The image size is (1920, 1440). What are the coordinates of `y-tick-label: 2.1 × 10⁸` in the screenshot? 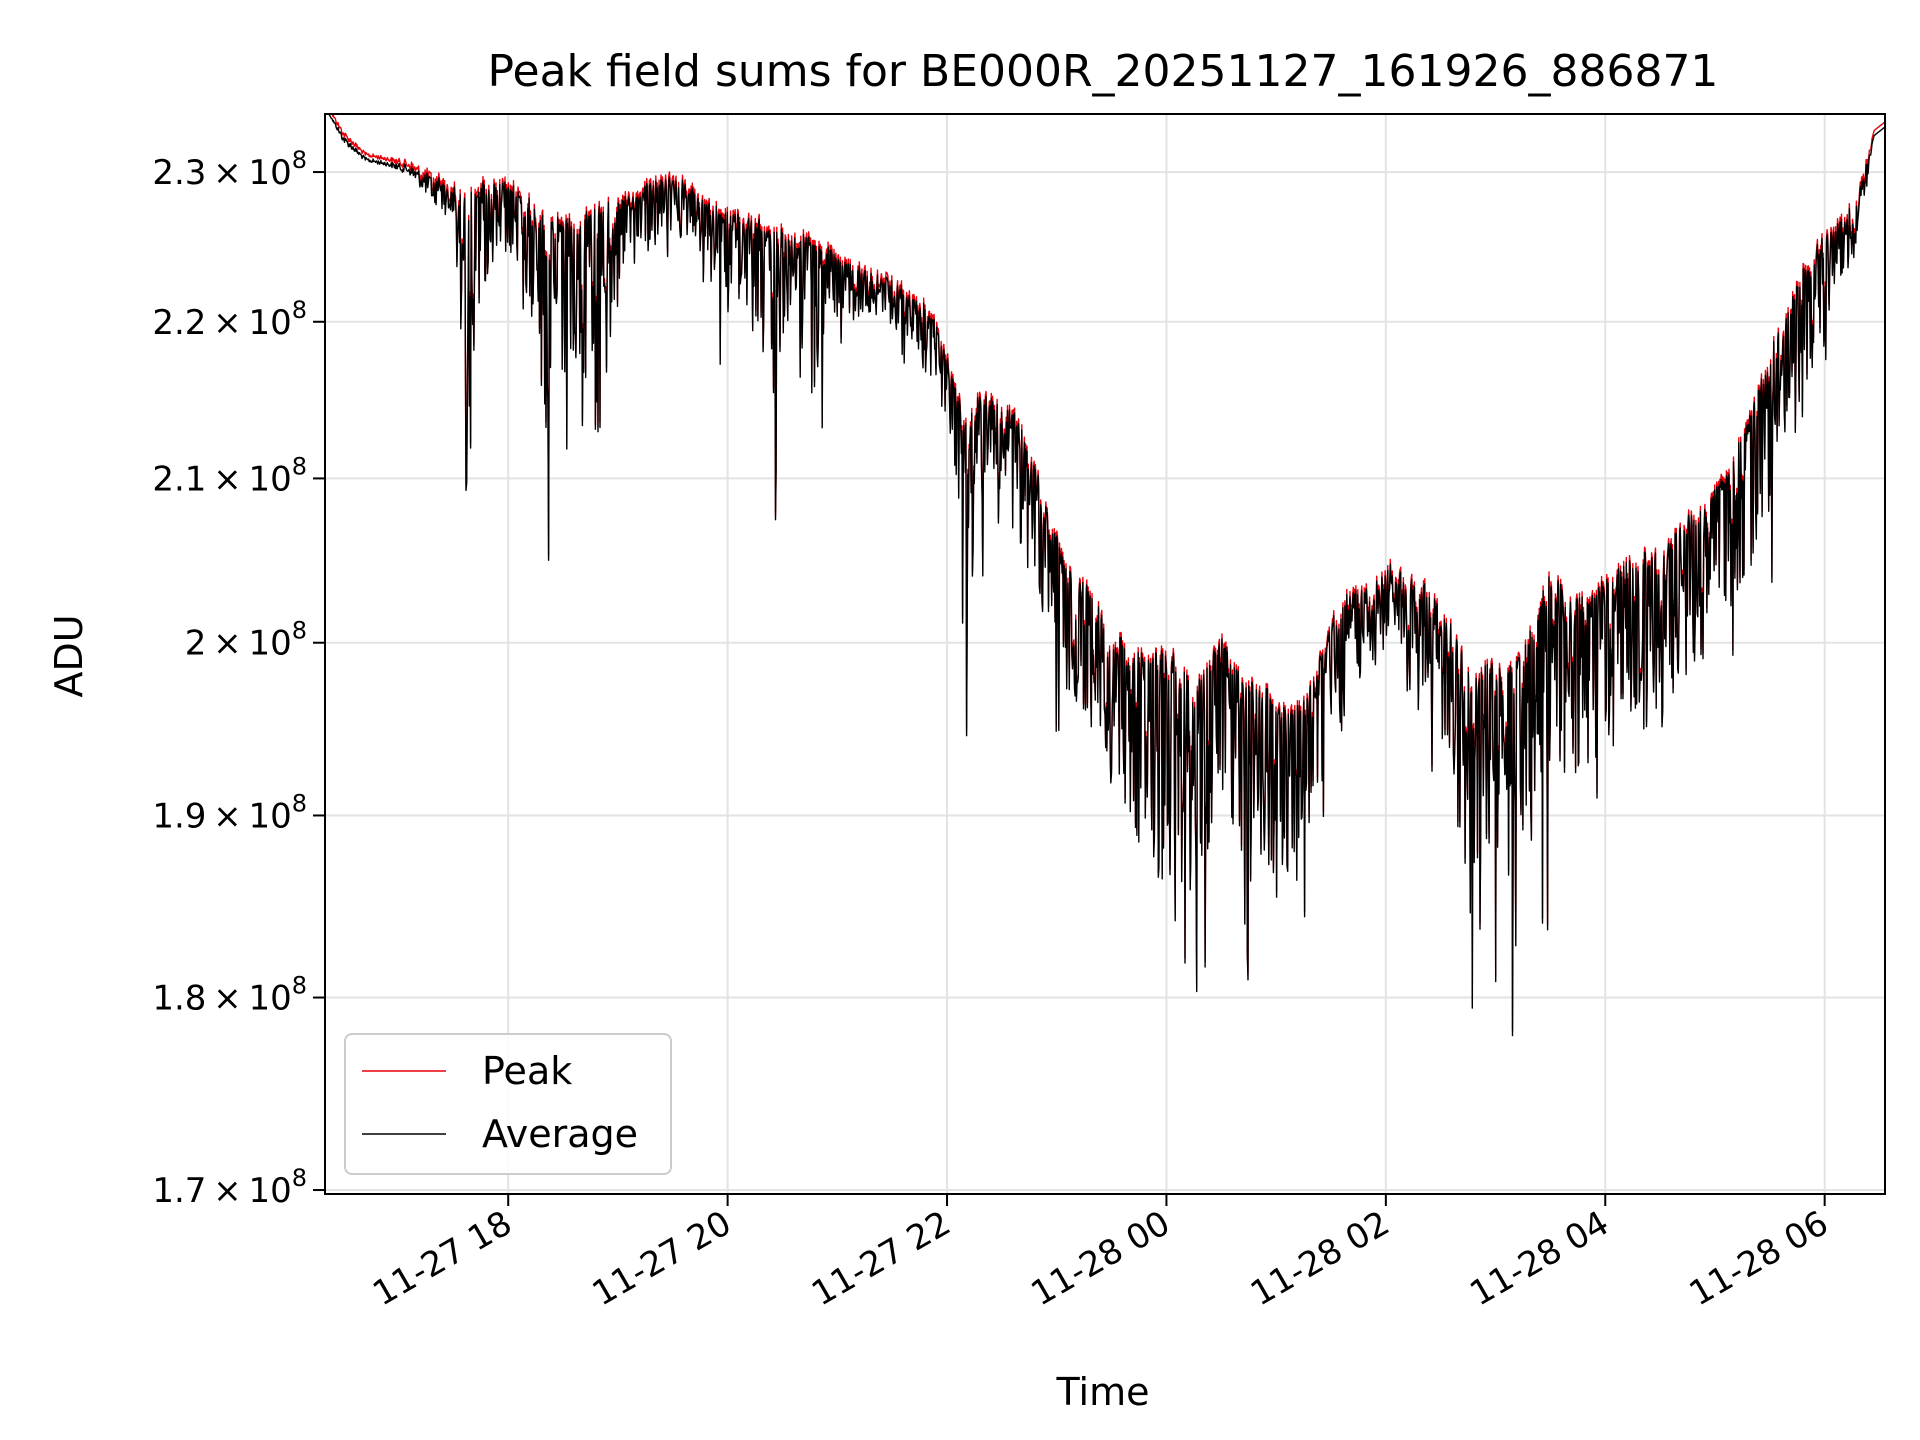 It's located at (229, 475).